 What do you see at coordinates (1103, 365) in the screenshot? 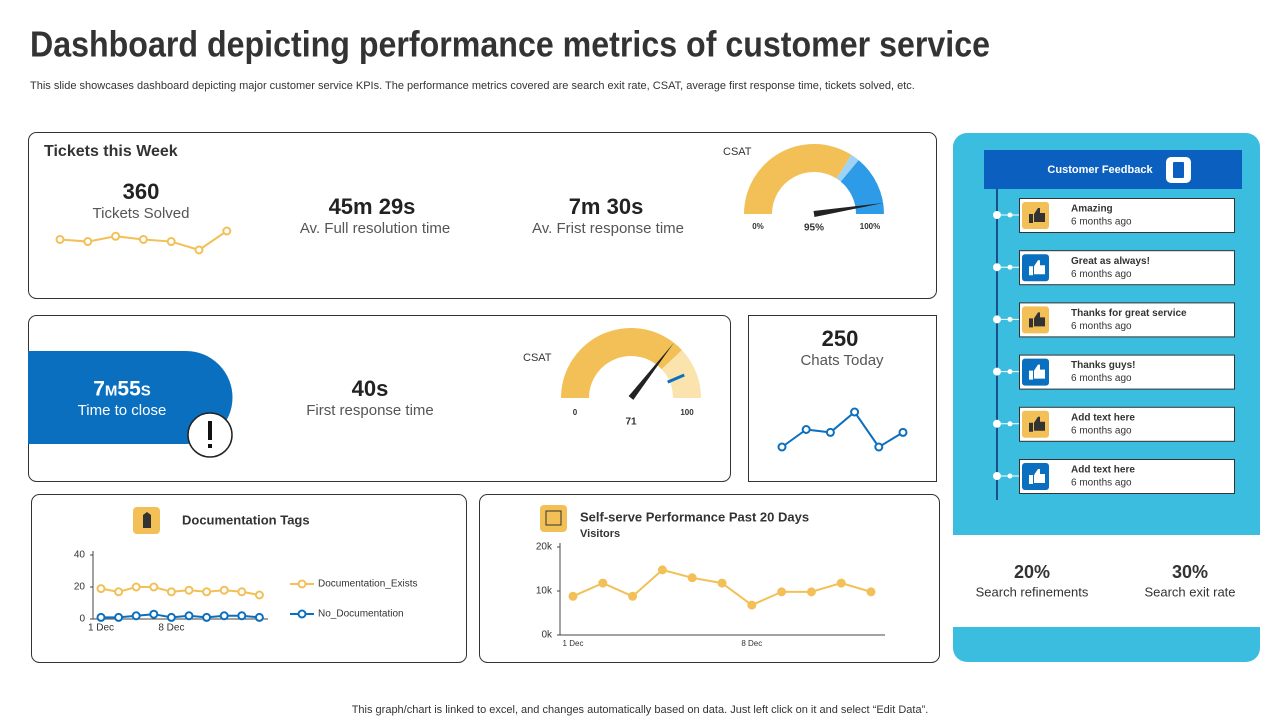
I see `feedback-text: Thanks guys!` at bounding box center [1103, 365].